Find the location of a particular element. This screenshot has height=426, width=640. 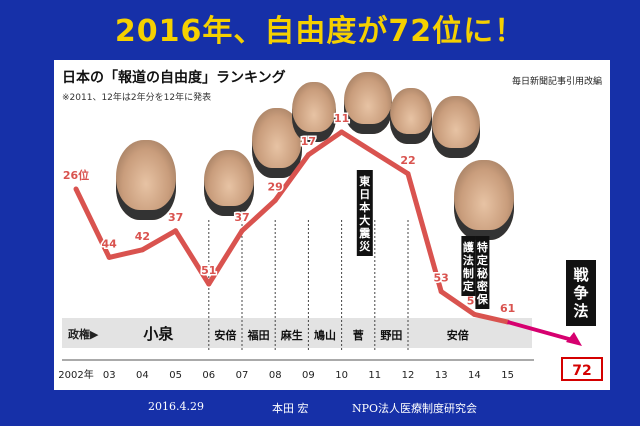

government-band is located at coordinates (297, 333).